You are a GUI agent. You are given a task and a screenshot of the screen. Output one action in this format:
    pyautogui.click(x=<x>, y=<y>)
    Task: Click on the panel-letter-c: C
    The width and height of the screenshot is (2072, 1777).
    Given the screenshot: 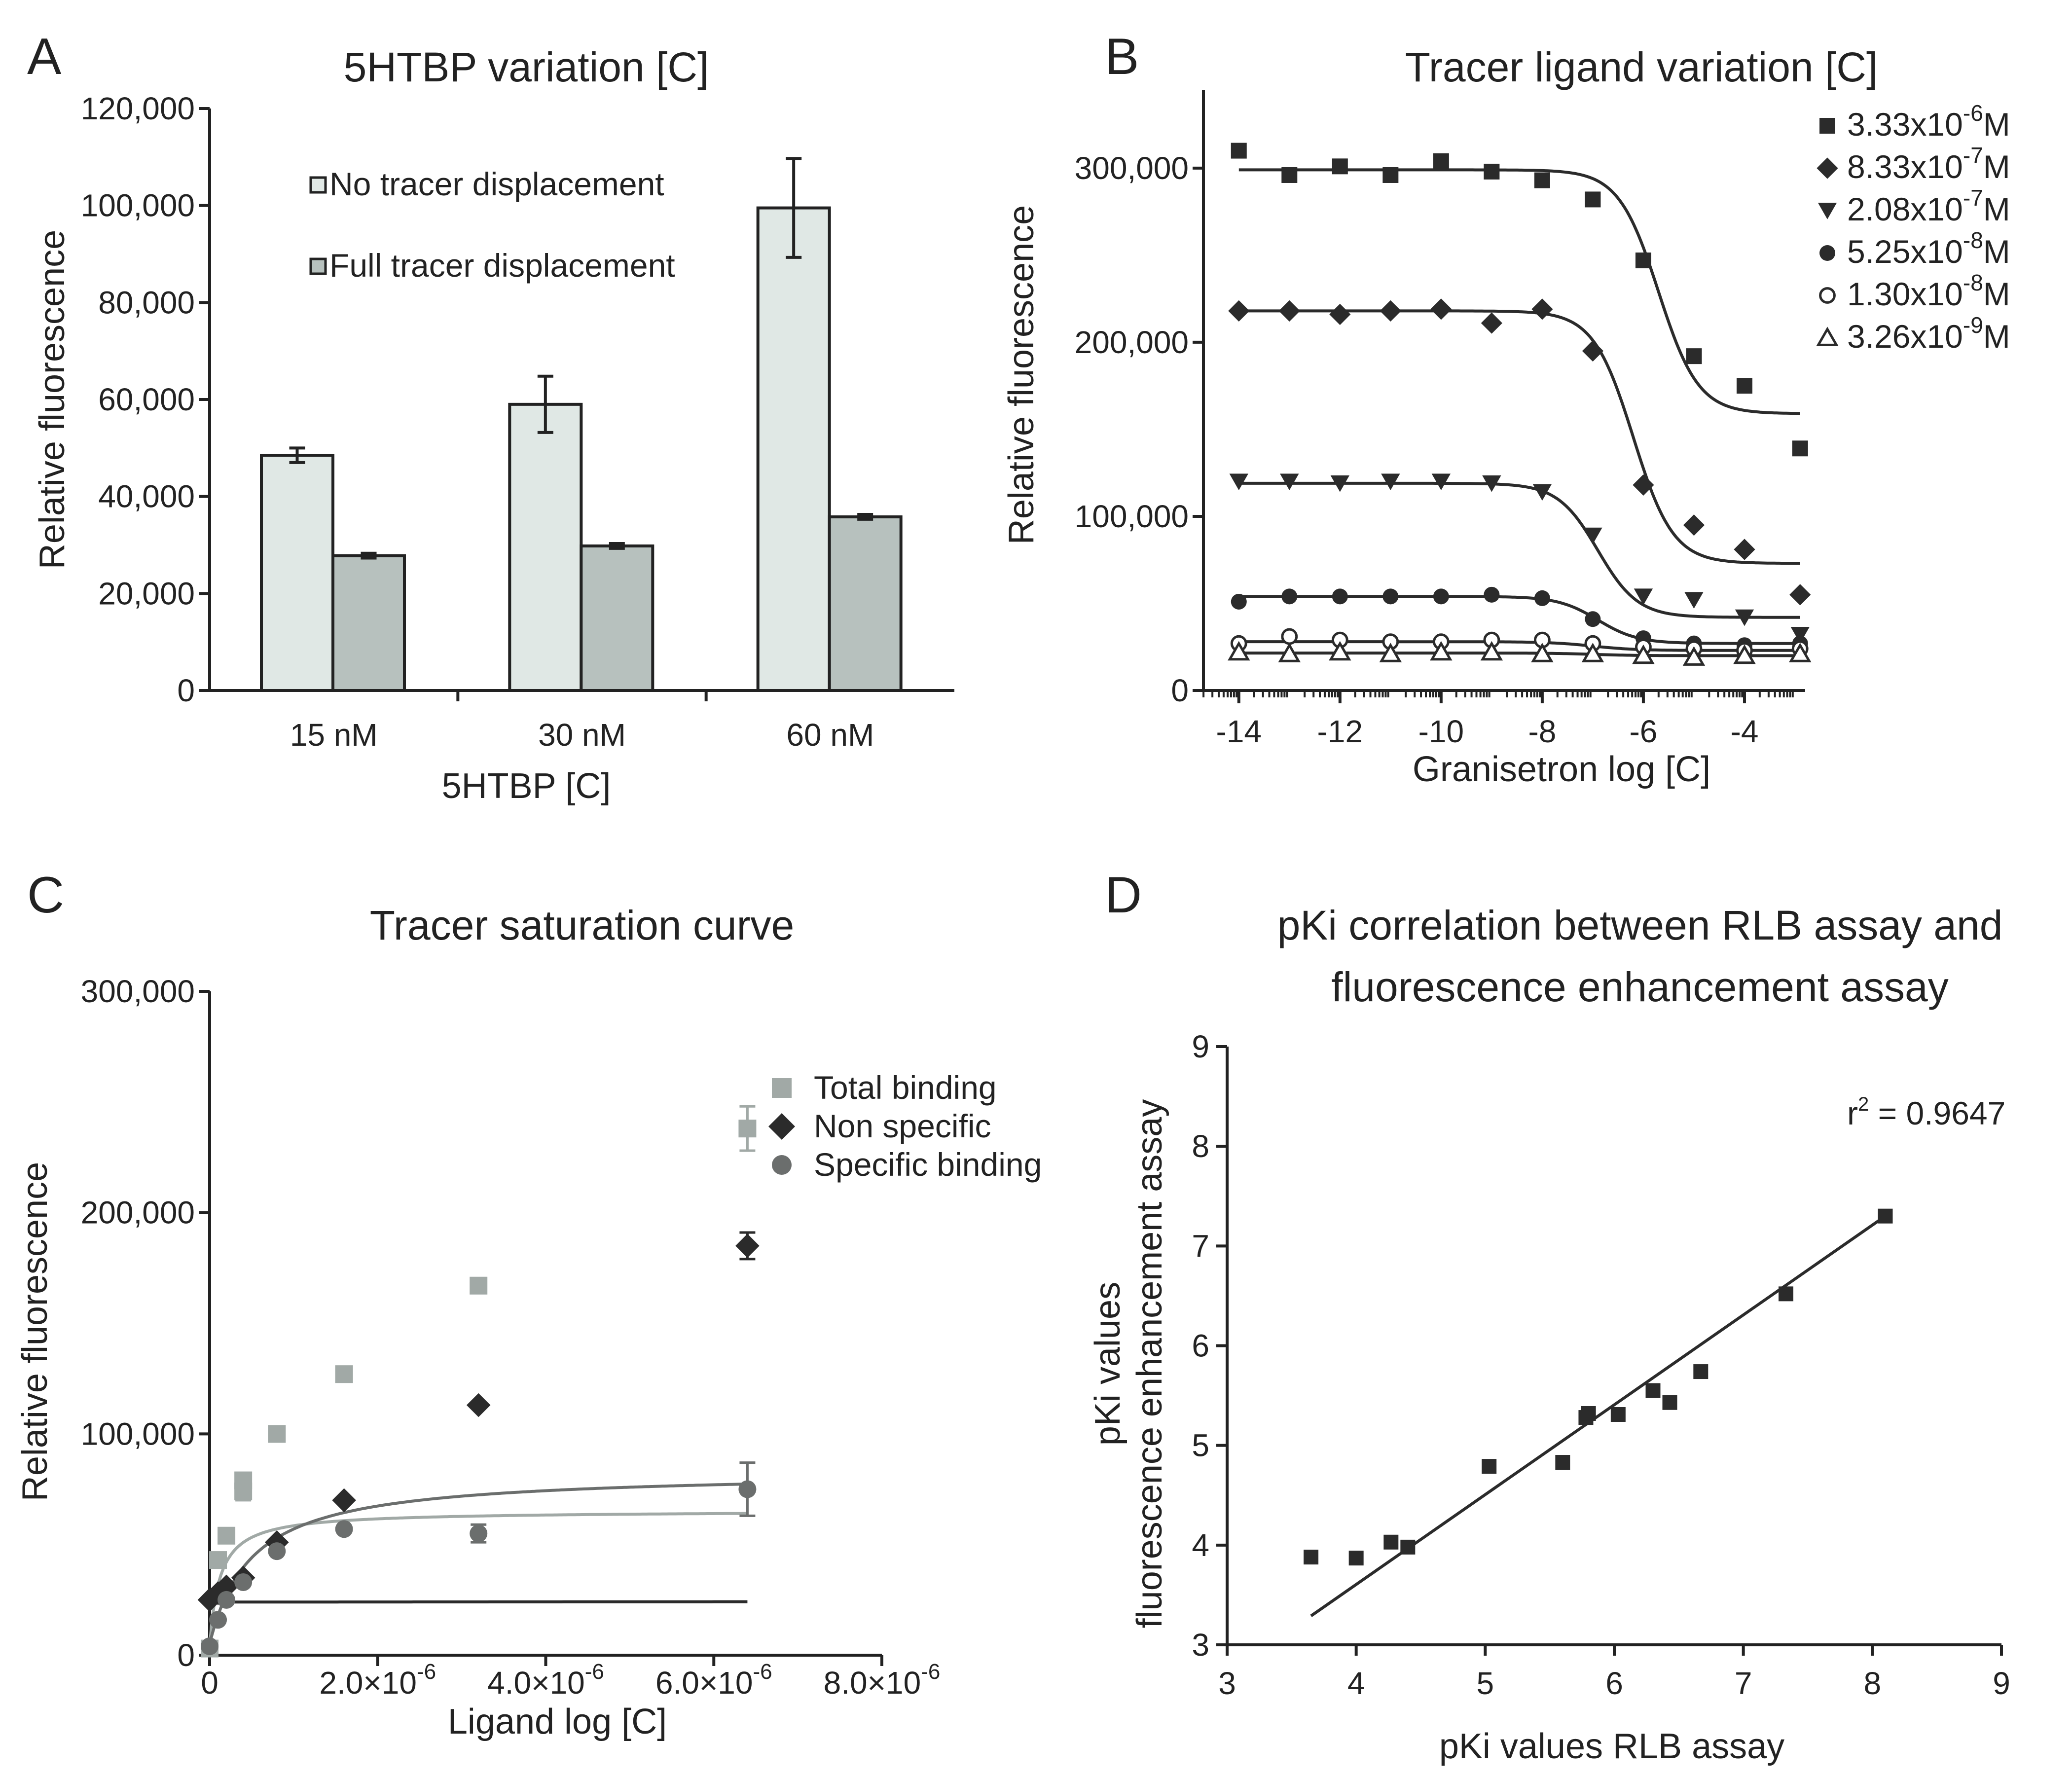 What is the action you would take?
    pyautogui.click(x=45, y=895)
    